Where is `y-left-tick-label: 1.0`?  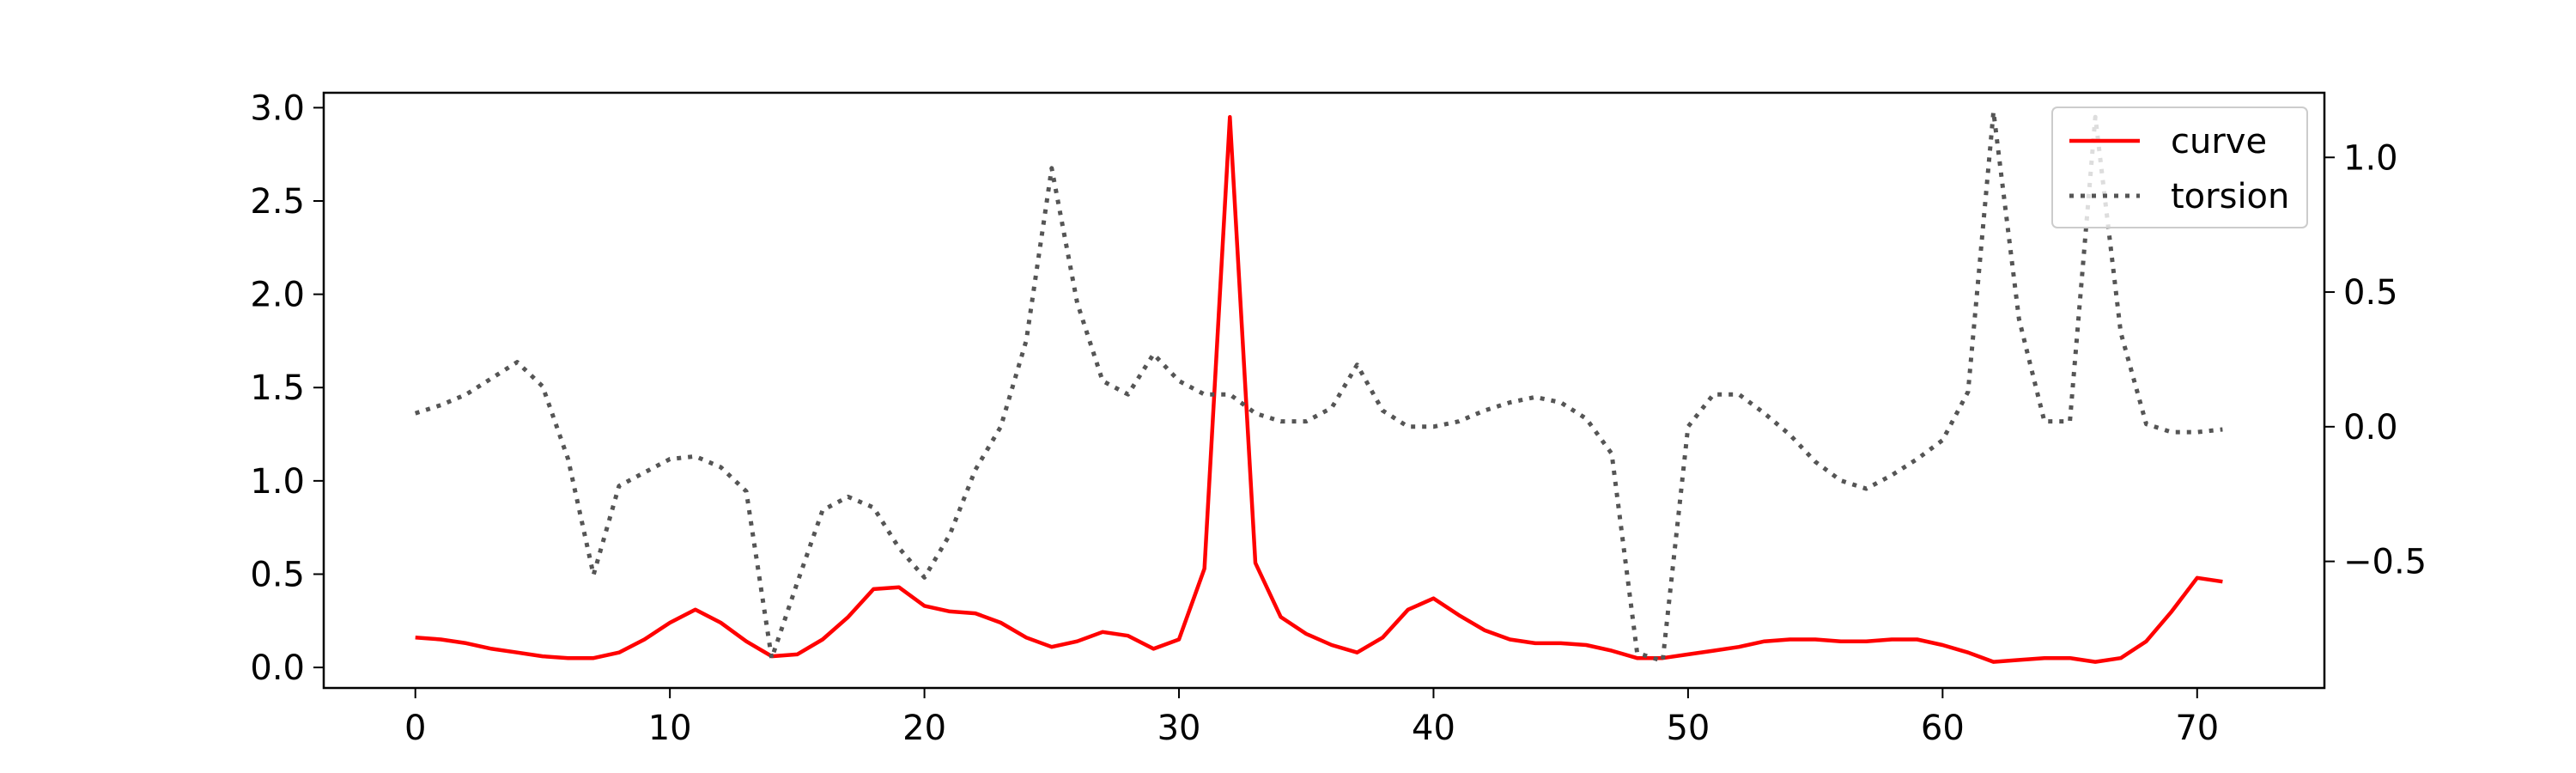 y-left-tick-label: 1.0 is located at coordinates (278, 482).